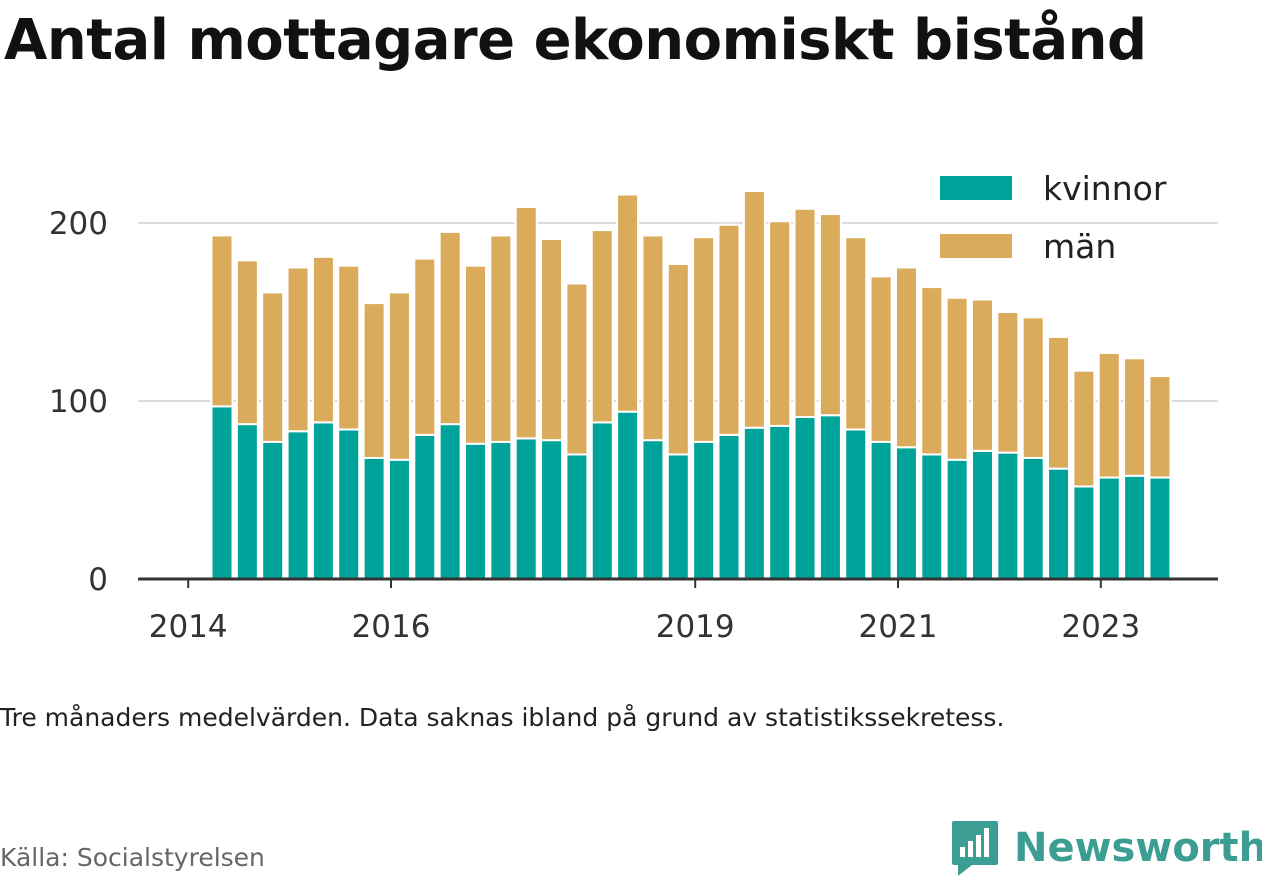 Image resolution: width=1262 pixels, height=879 pixels. What do you see at coordinates (1053, 217) in the screenshot?
I see `legend: kvinnor män` at bounding box center [1053, 217].